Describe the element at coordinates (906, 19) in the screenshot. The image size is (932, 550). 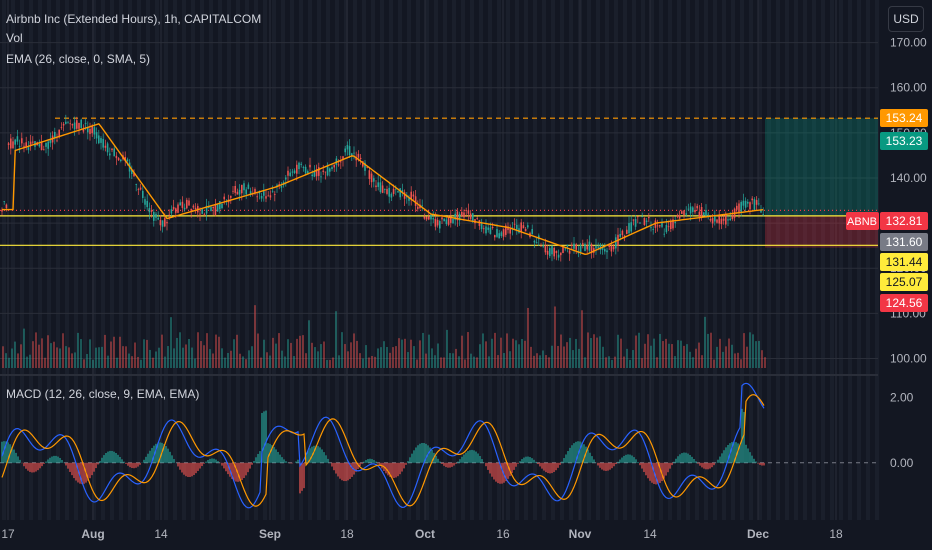
I see `currency-button: USD` at that location.